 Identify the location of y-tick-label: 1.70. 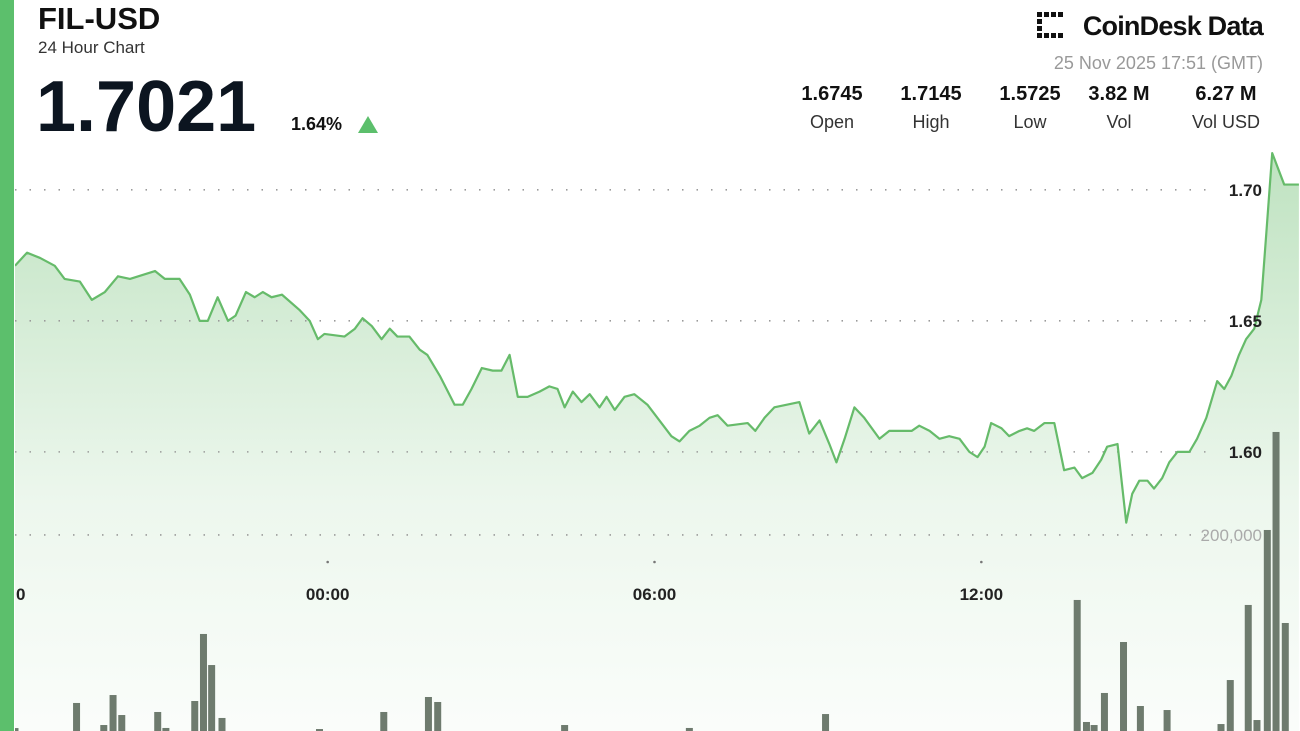
(1245, 190).